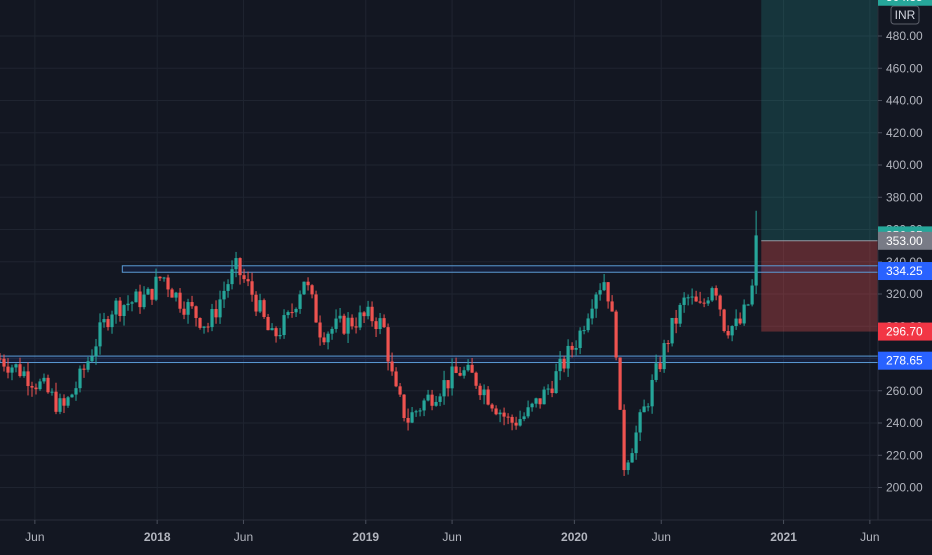 This screenshot has height=555, width=932. What do you see at coordinates (905, 3) in the screenshot?
I see `price-label: 504.35` at bounding box center [905, 3].